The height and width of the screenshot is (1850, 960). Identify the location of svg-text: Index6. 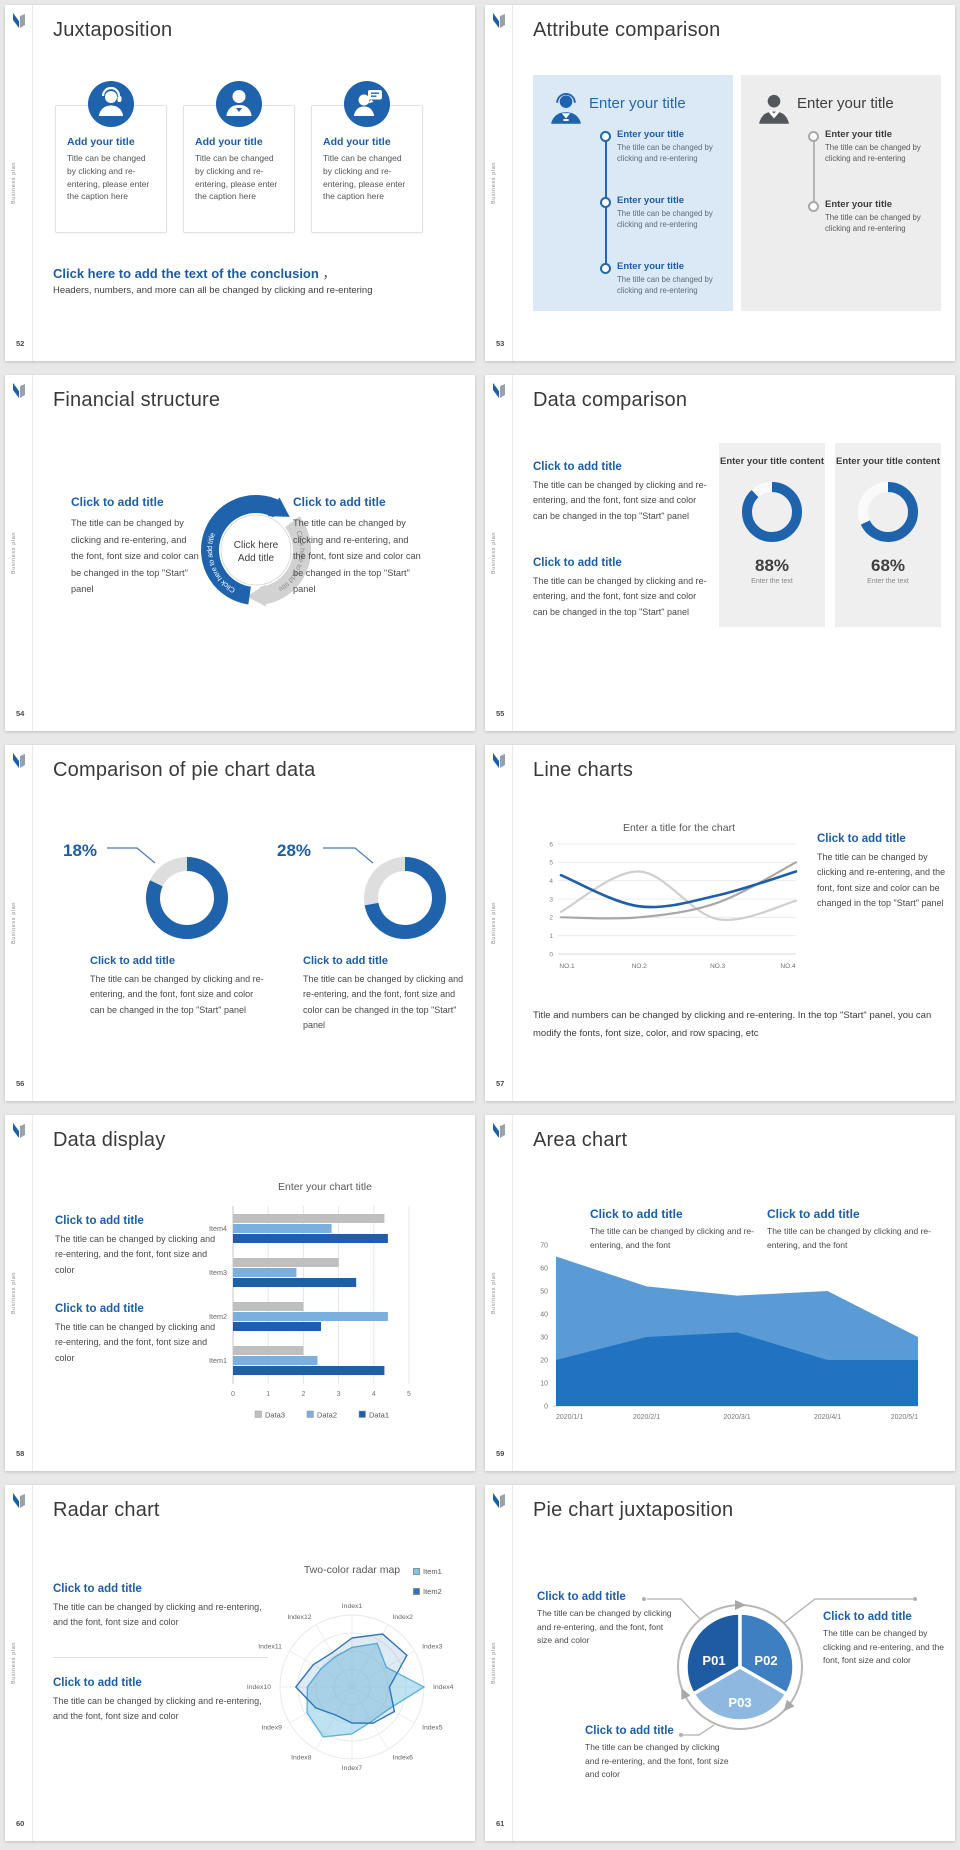
(403, 1757).